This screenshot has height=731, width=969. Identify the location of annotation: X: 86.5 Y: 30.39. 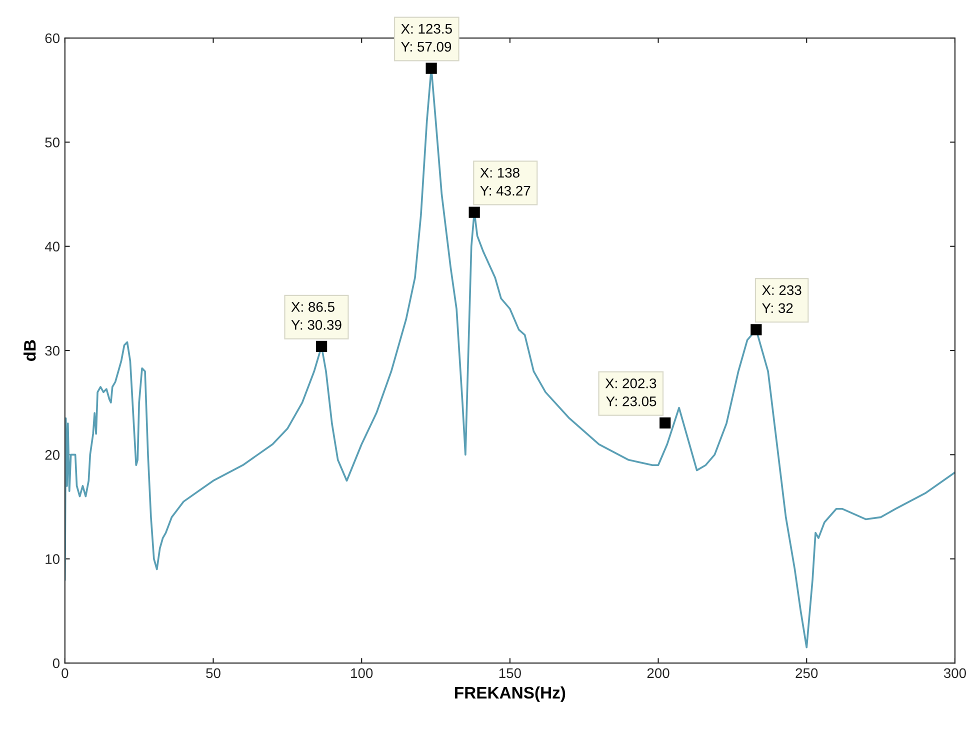
(316, 316).